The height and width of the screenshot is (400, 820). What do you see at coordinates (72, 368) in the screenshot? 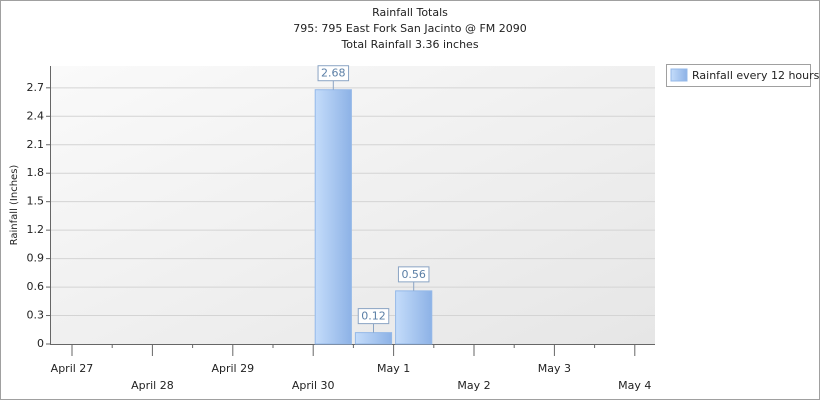
I see `x-tick-label: April 27` at bounding box center [72, 368].